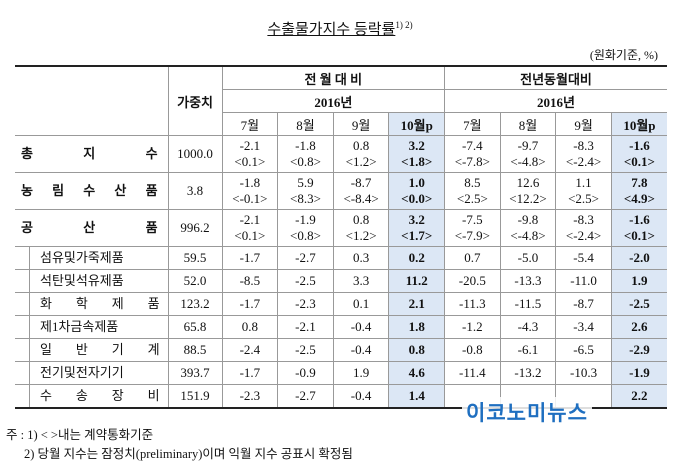 This screenshot has height=472, width=680. Describe the element at coordinates (98, 258) in the screenshot. I see `row-label: 섬유및가죽제품` at that location.